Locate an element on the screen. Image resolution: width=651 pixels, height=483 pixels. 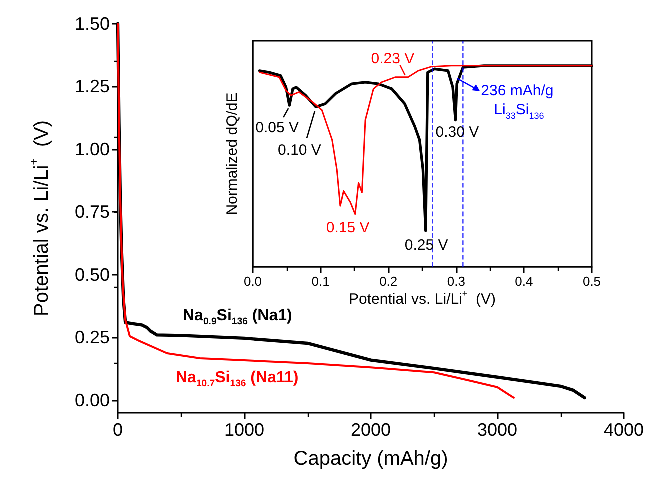
y-tick-label: 0.00 is located at coordinates (92, 400).